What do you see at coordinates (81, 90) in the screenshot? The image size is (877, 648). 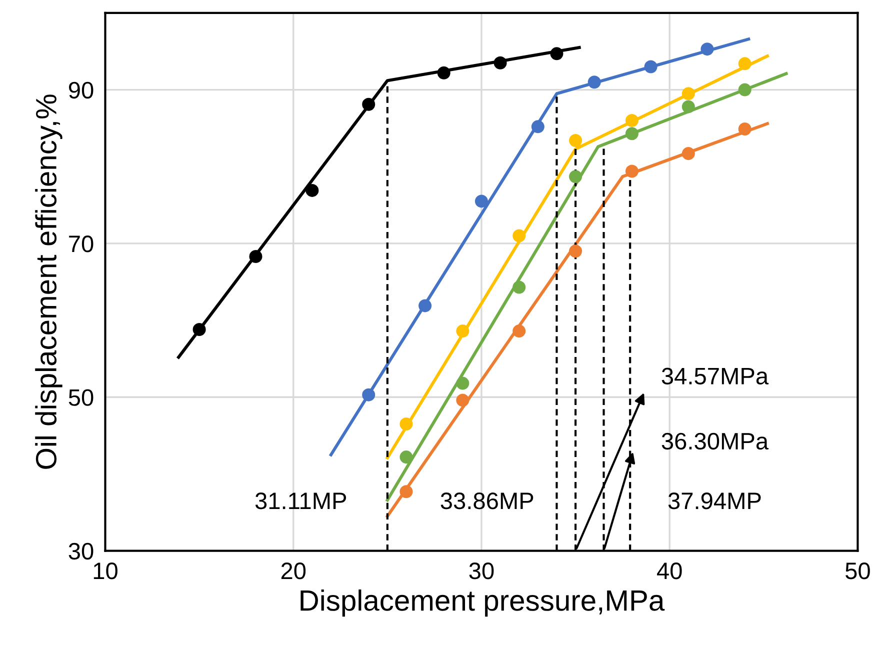 I see `y-tick-label: 90` at bounding box center [81, 90].